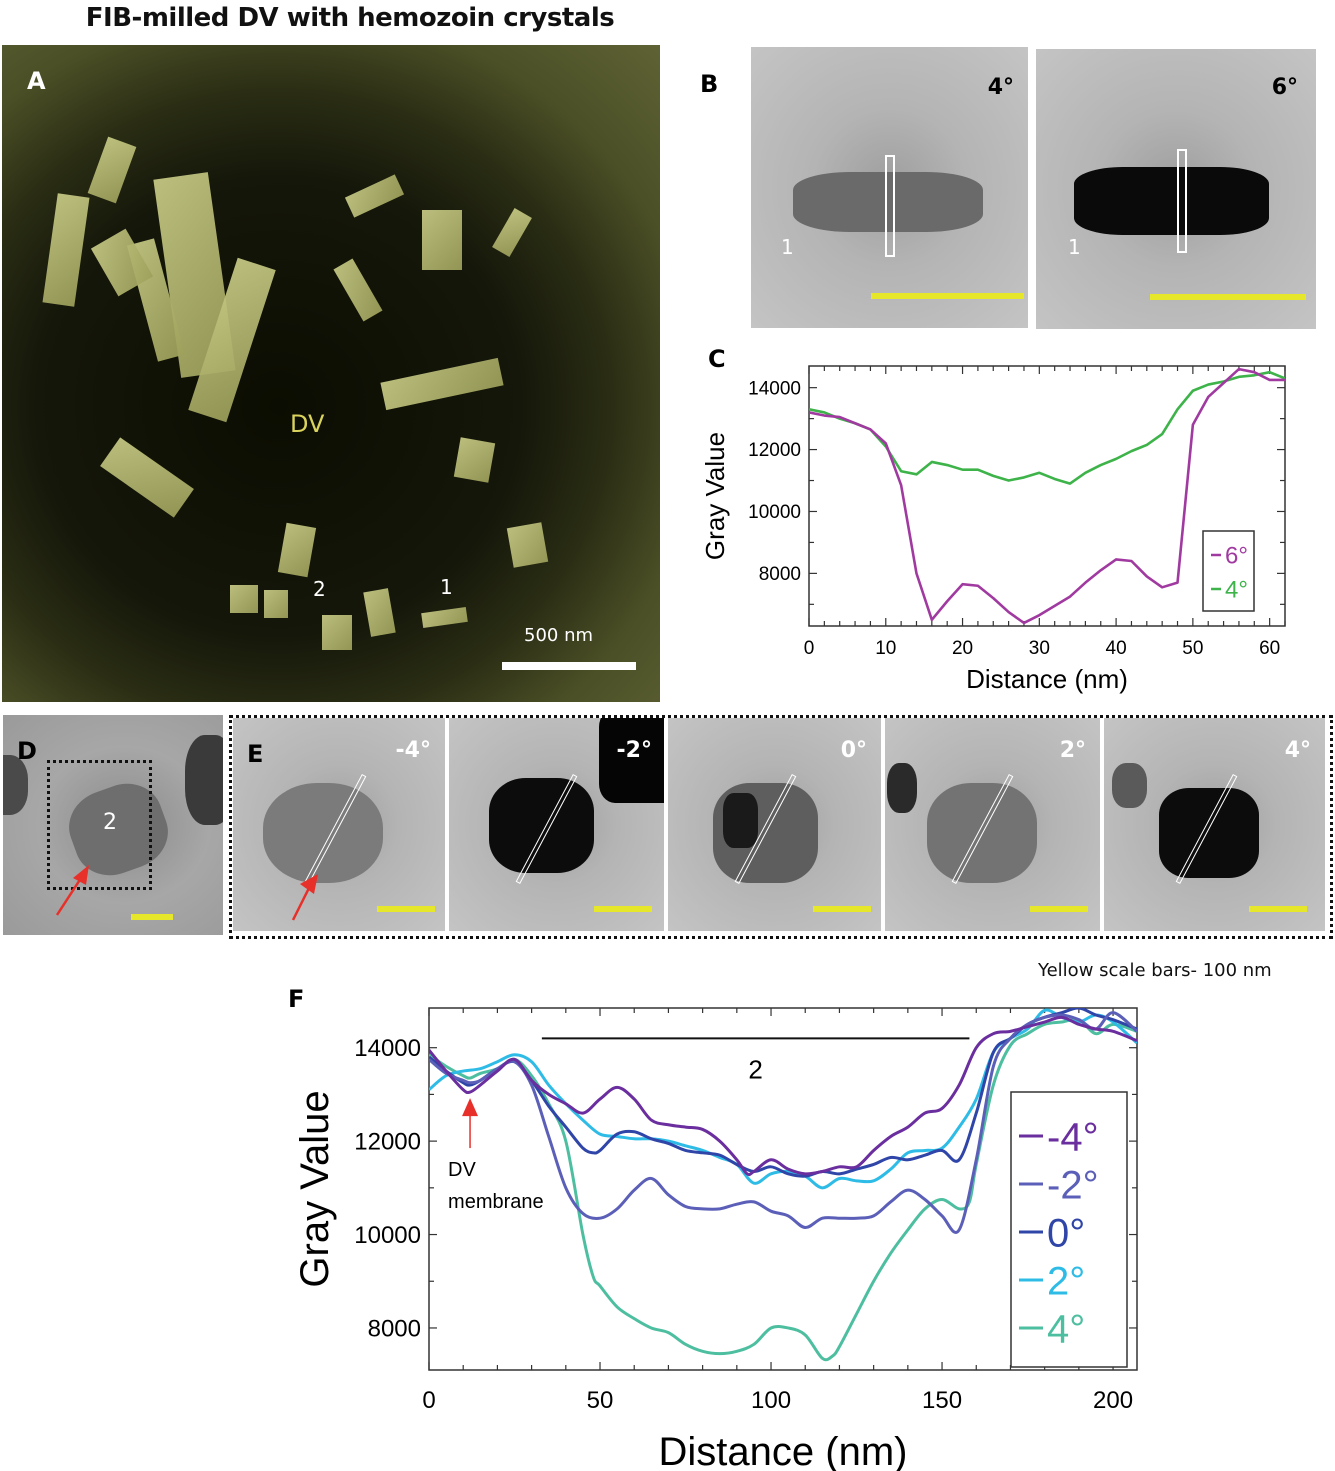 This screenshot has width=1335, height=1471. I want to click on tilt-angle-label: 6°, so click(1284, 87).